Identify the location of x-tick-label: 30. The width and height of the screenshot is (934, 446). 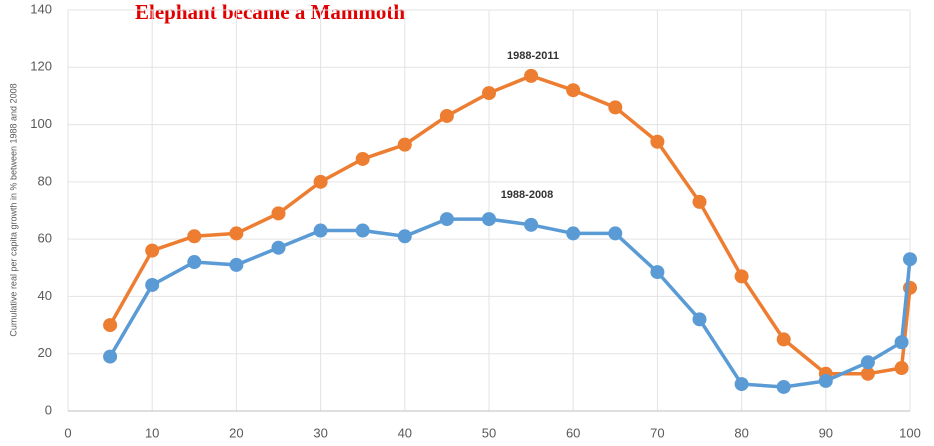
(320, 432).